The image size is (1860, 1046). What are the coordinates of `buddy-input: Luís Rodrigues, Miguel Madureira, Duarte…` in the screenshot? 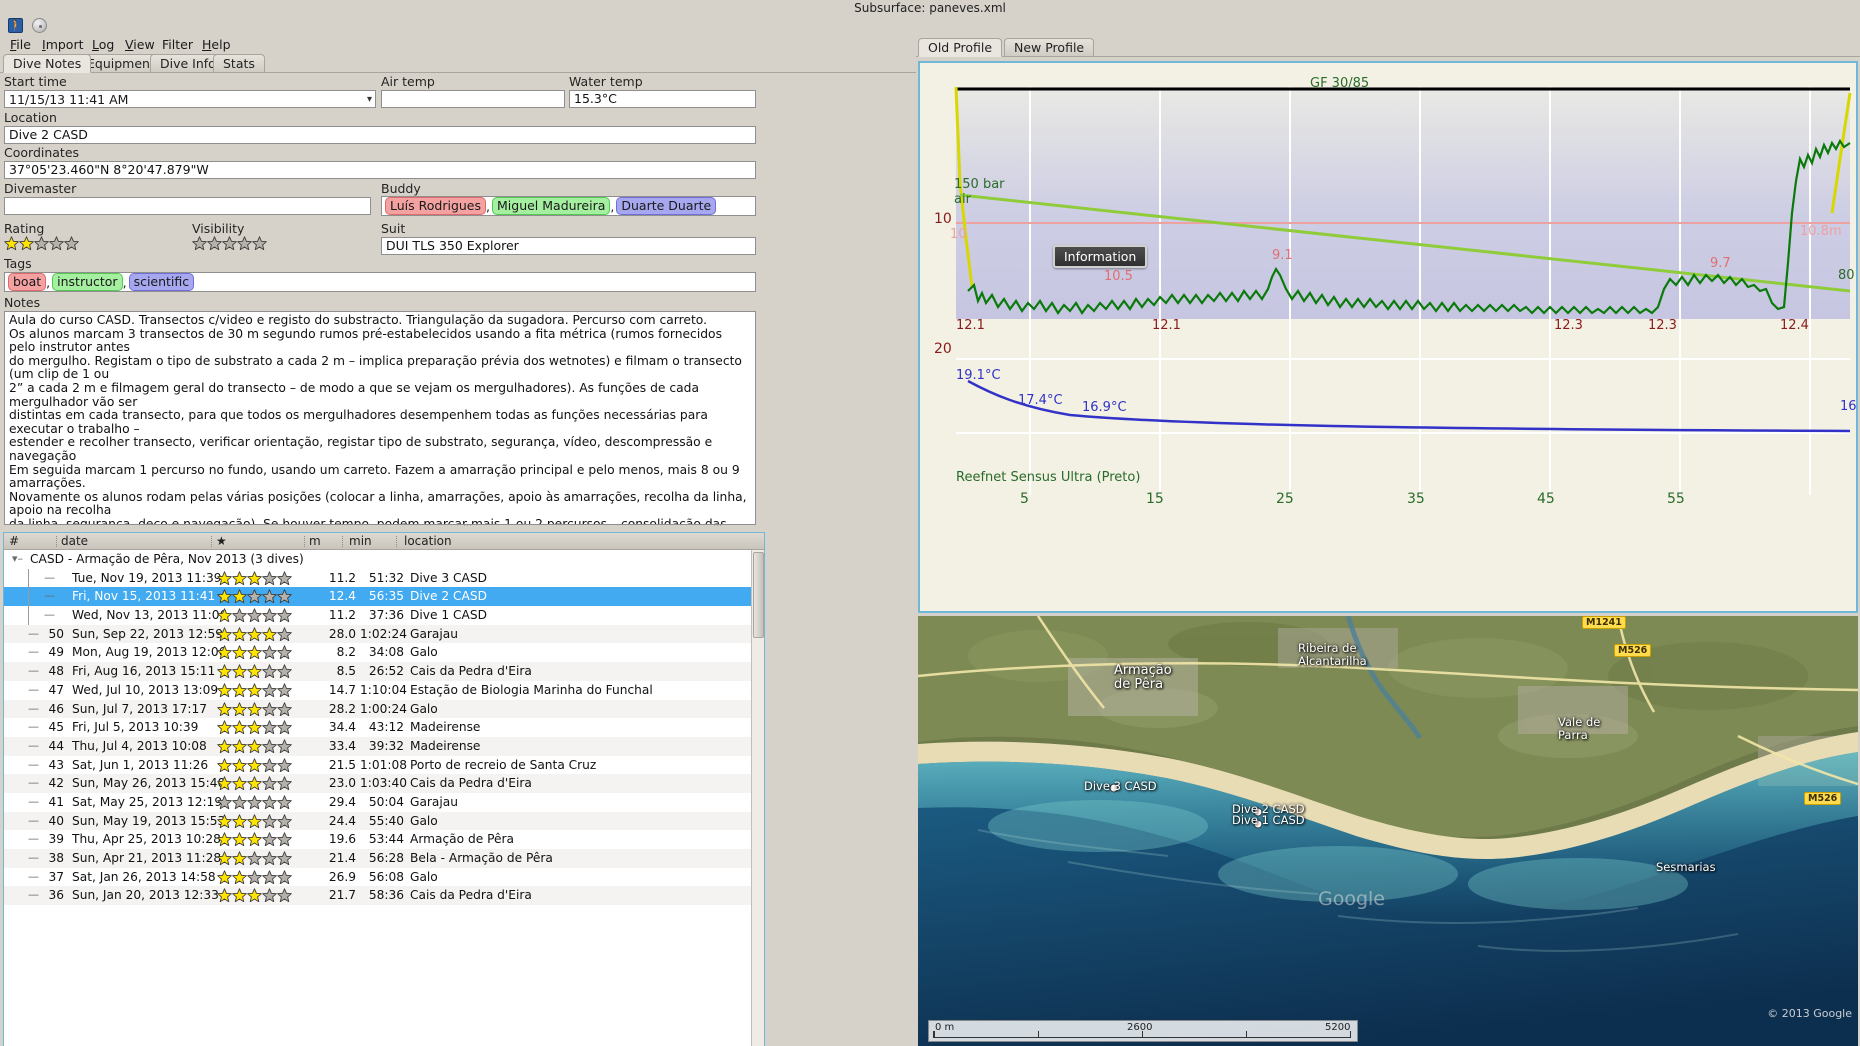 It's located at (568, 206).